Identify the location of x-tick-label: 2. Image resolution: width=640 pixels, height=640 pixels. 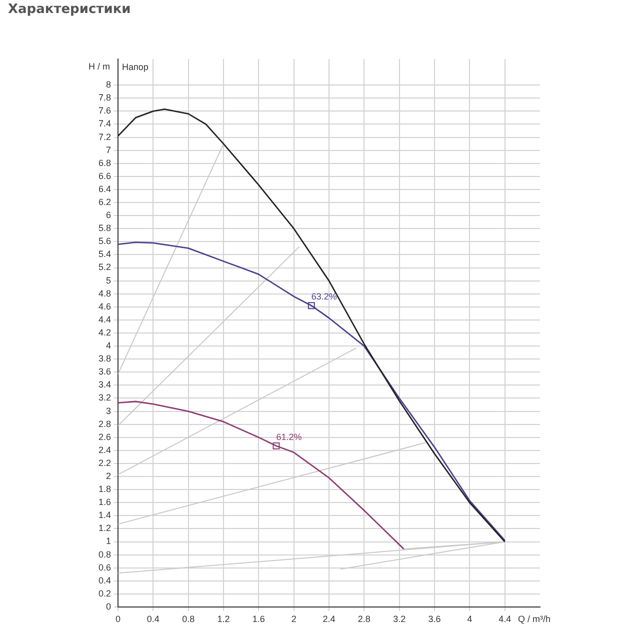
(293, 619).